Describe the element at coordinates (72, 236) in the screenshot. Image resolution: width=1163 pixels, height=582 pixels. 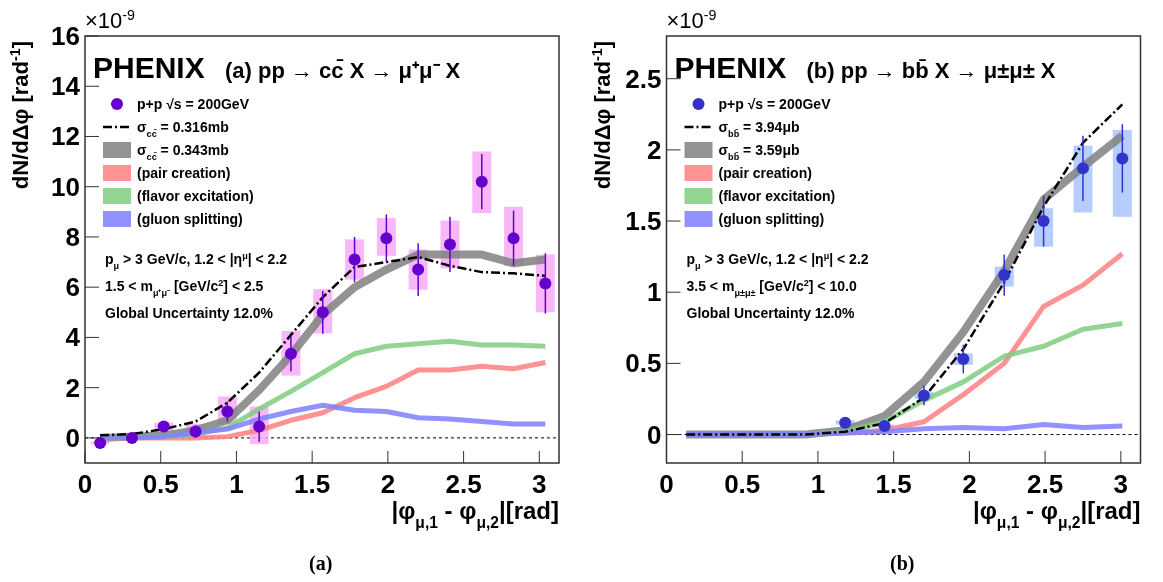
I see `y-tick-label: 8` at that location.